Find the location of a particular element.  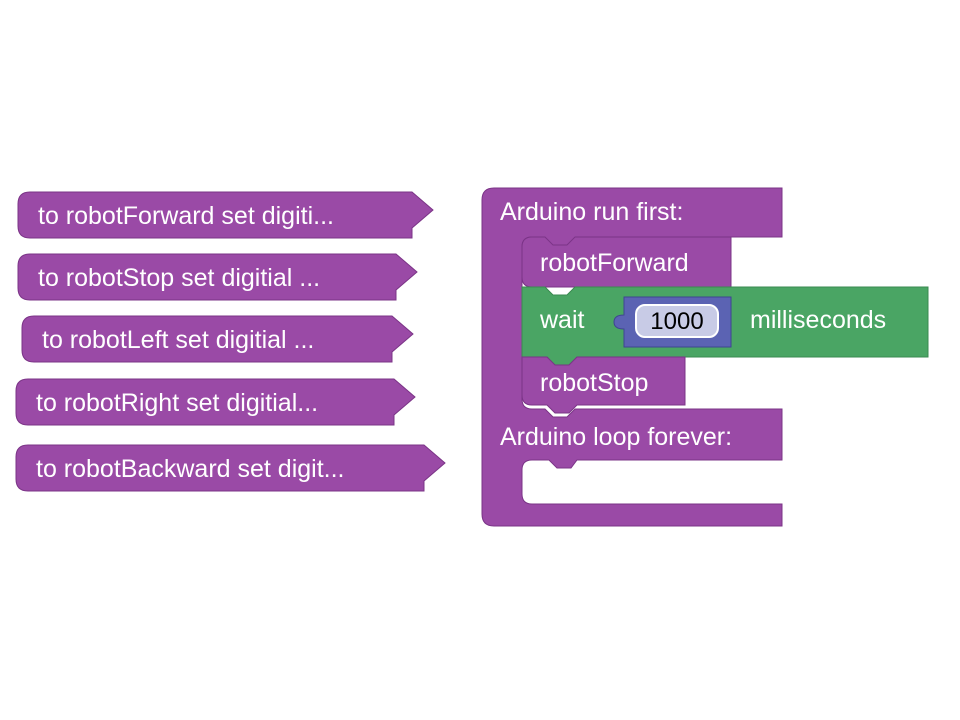

call-block-robotstop: robotStop is located at coordinates (603, 385).